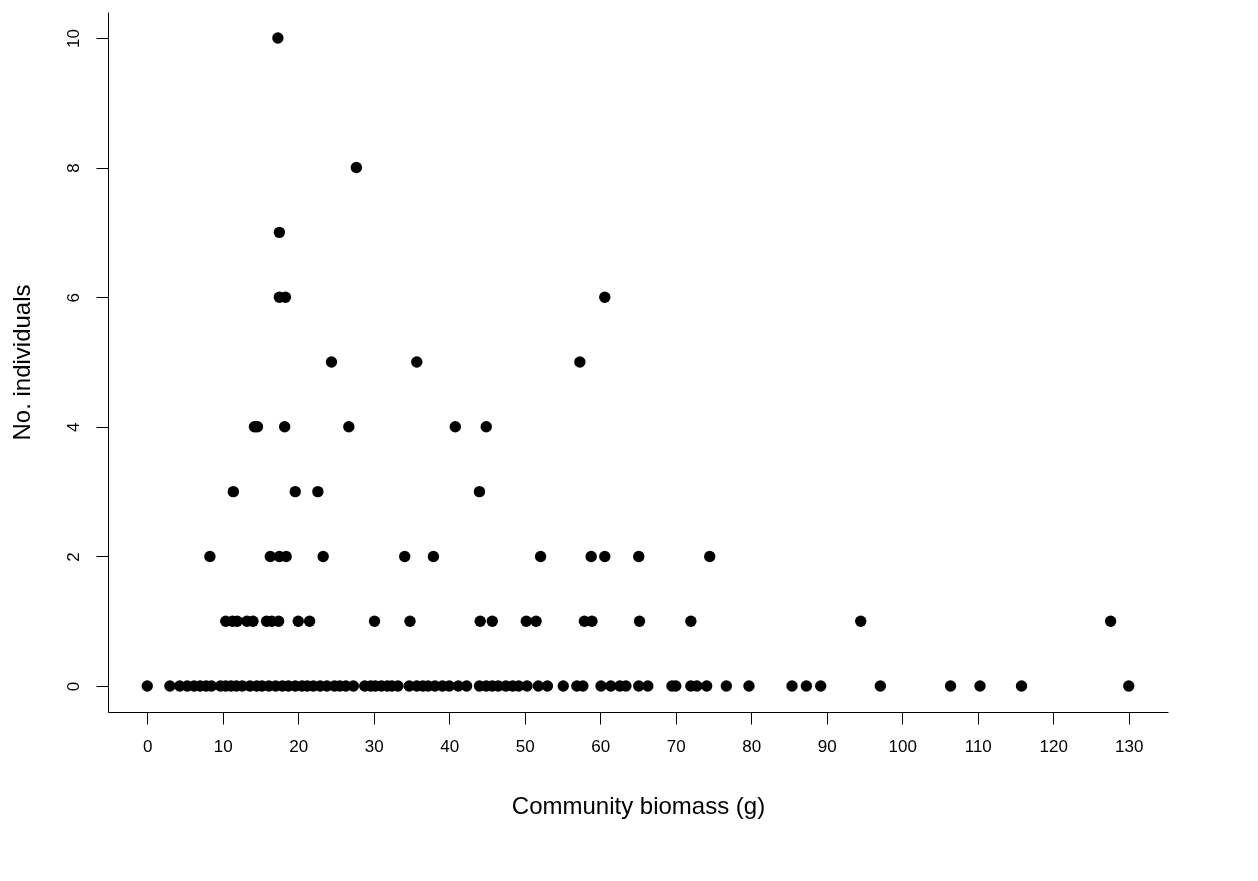 The image size is (1258, 881). What do you see at coordinates (73, 557) in the screenshot?
I see `y-tick-label: 2` at bounding box center [73, 557].